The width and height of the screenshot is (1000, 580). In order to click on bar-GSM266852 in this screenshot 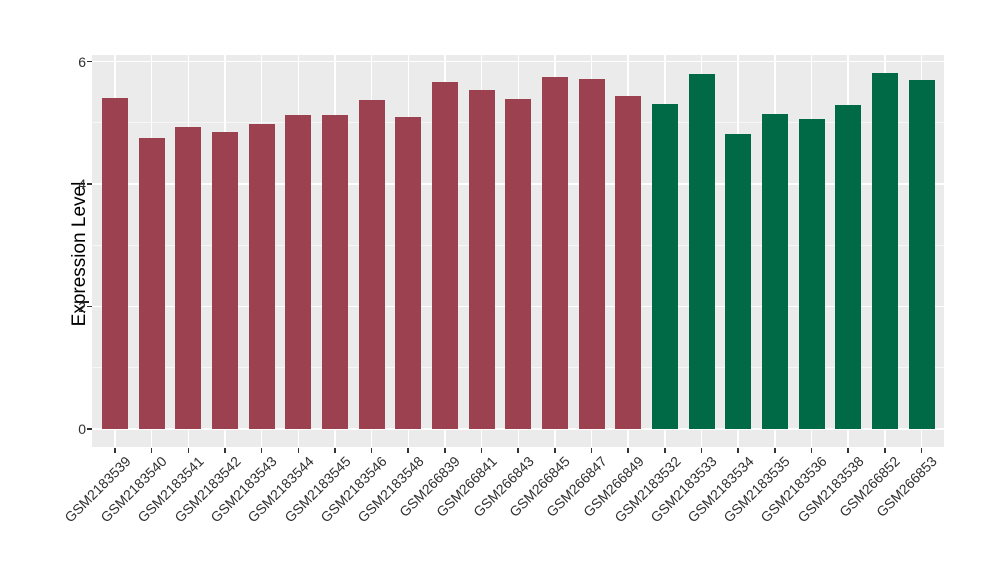, I will do `click(884, 250)`.